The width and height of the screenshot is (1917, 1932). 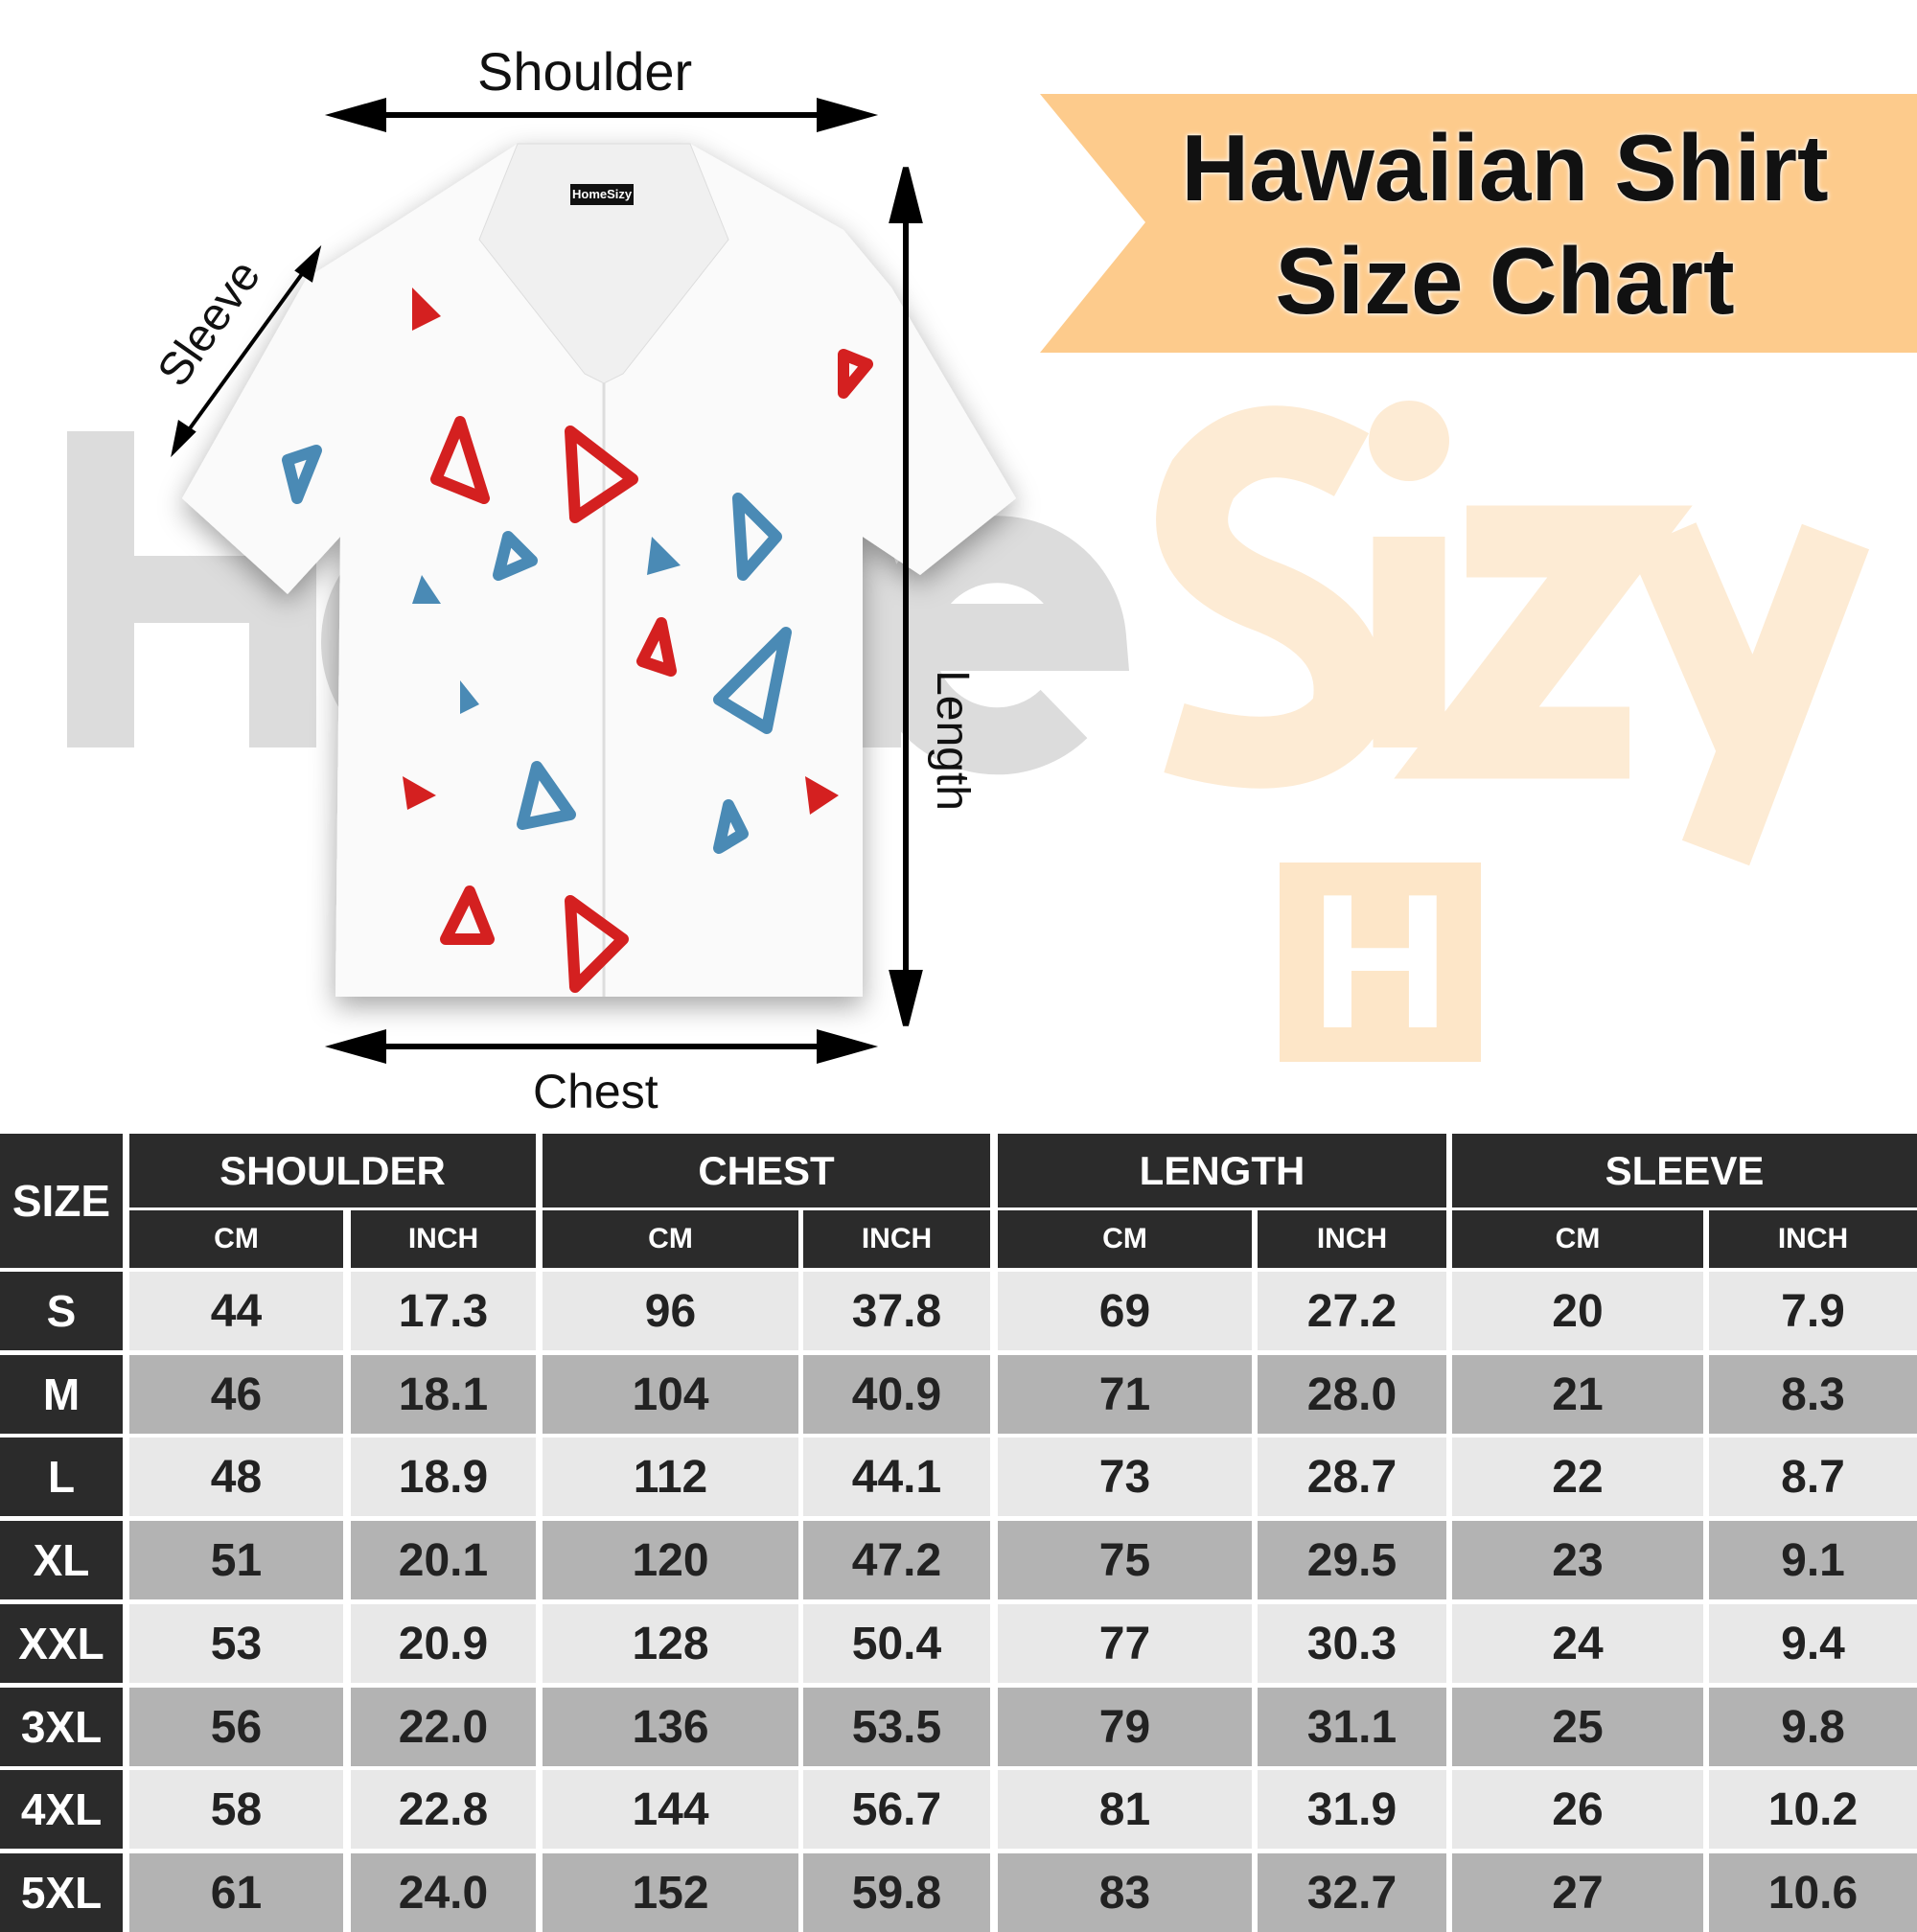 What do you see at coordinates (61, 1727) in the screenshot?
I see `size-cell: 3XL` at bounding box center [61, 1727].